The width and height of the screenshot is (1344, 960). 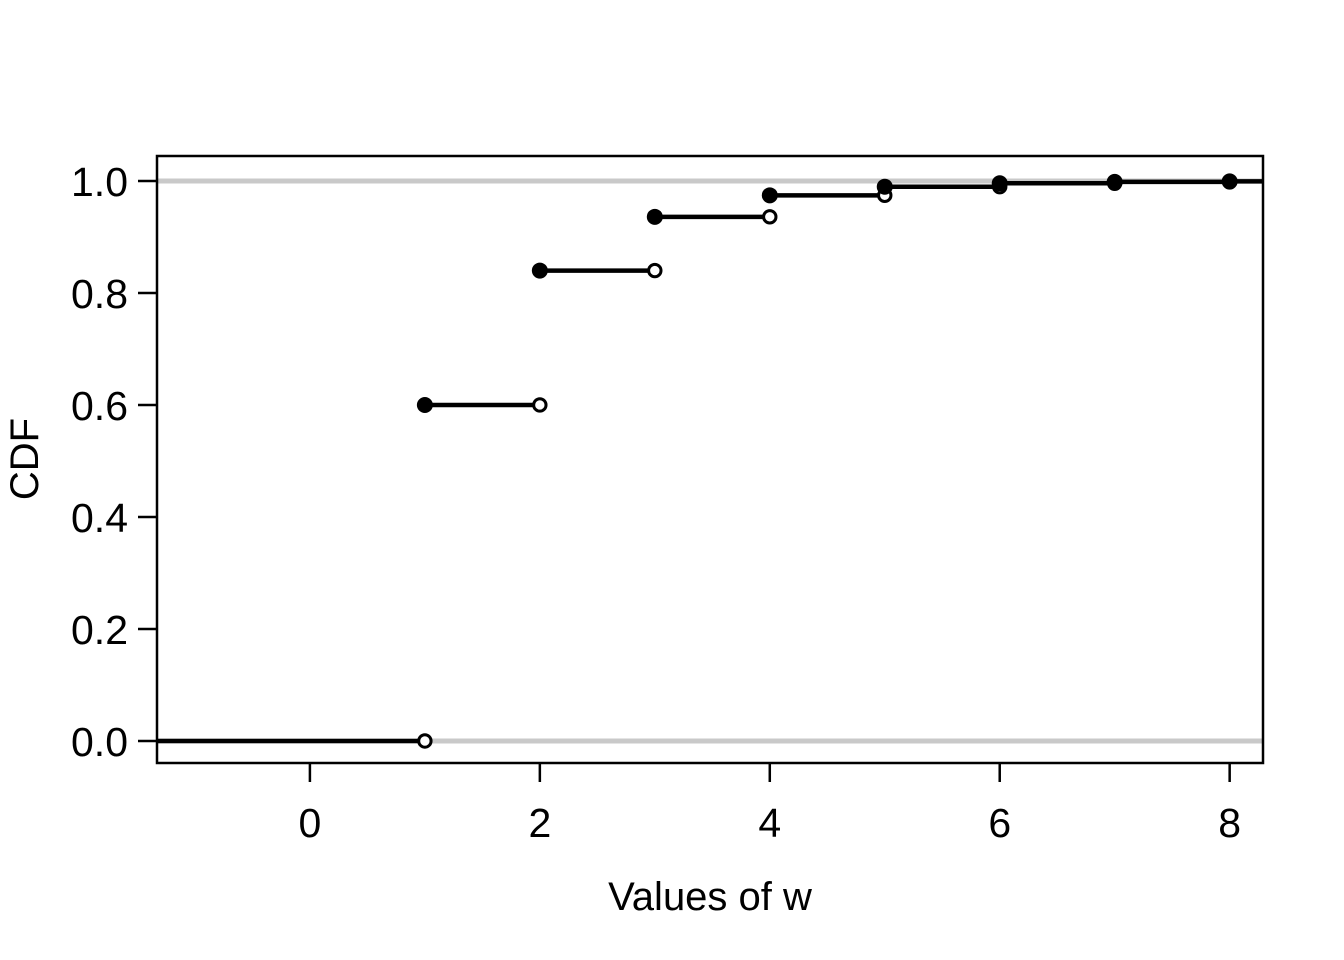 I want to click on y-axis-tick-label: 0.4, so click(x=99, y=518).